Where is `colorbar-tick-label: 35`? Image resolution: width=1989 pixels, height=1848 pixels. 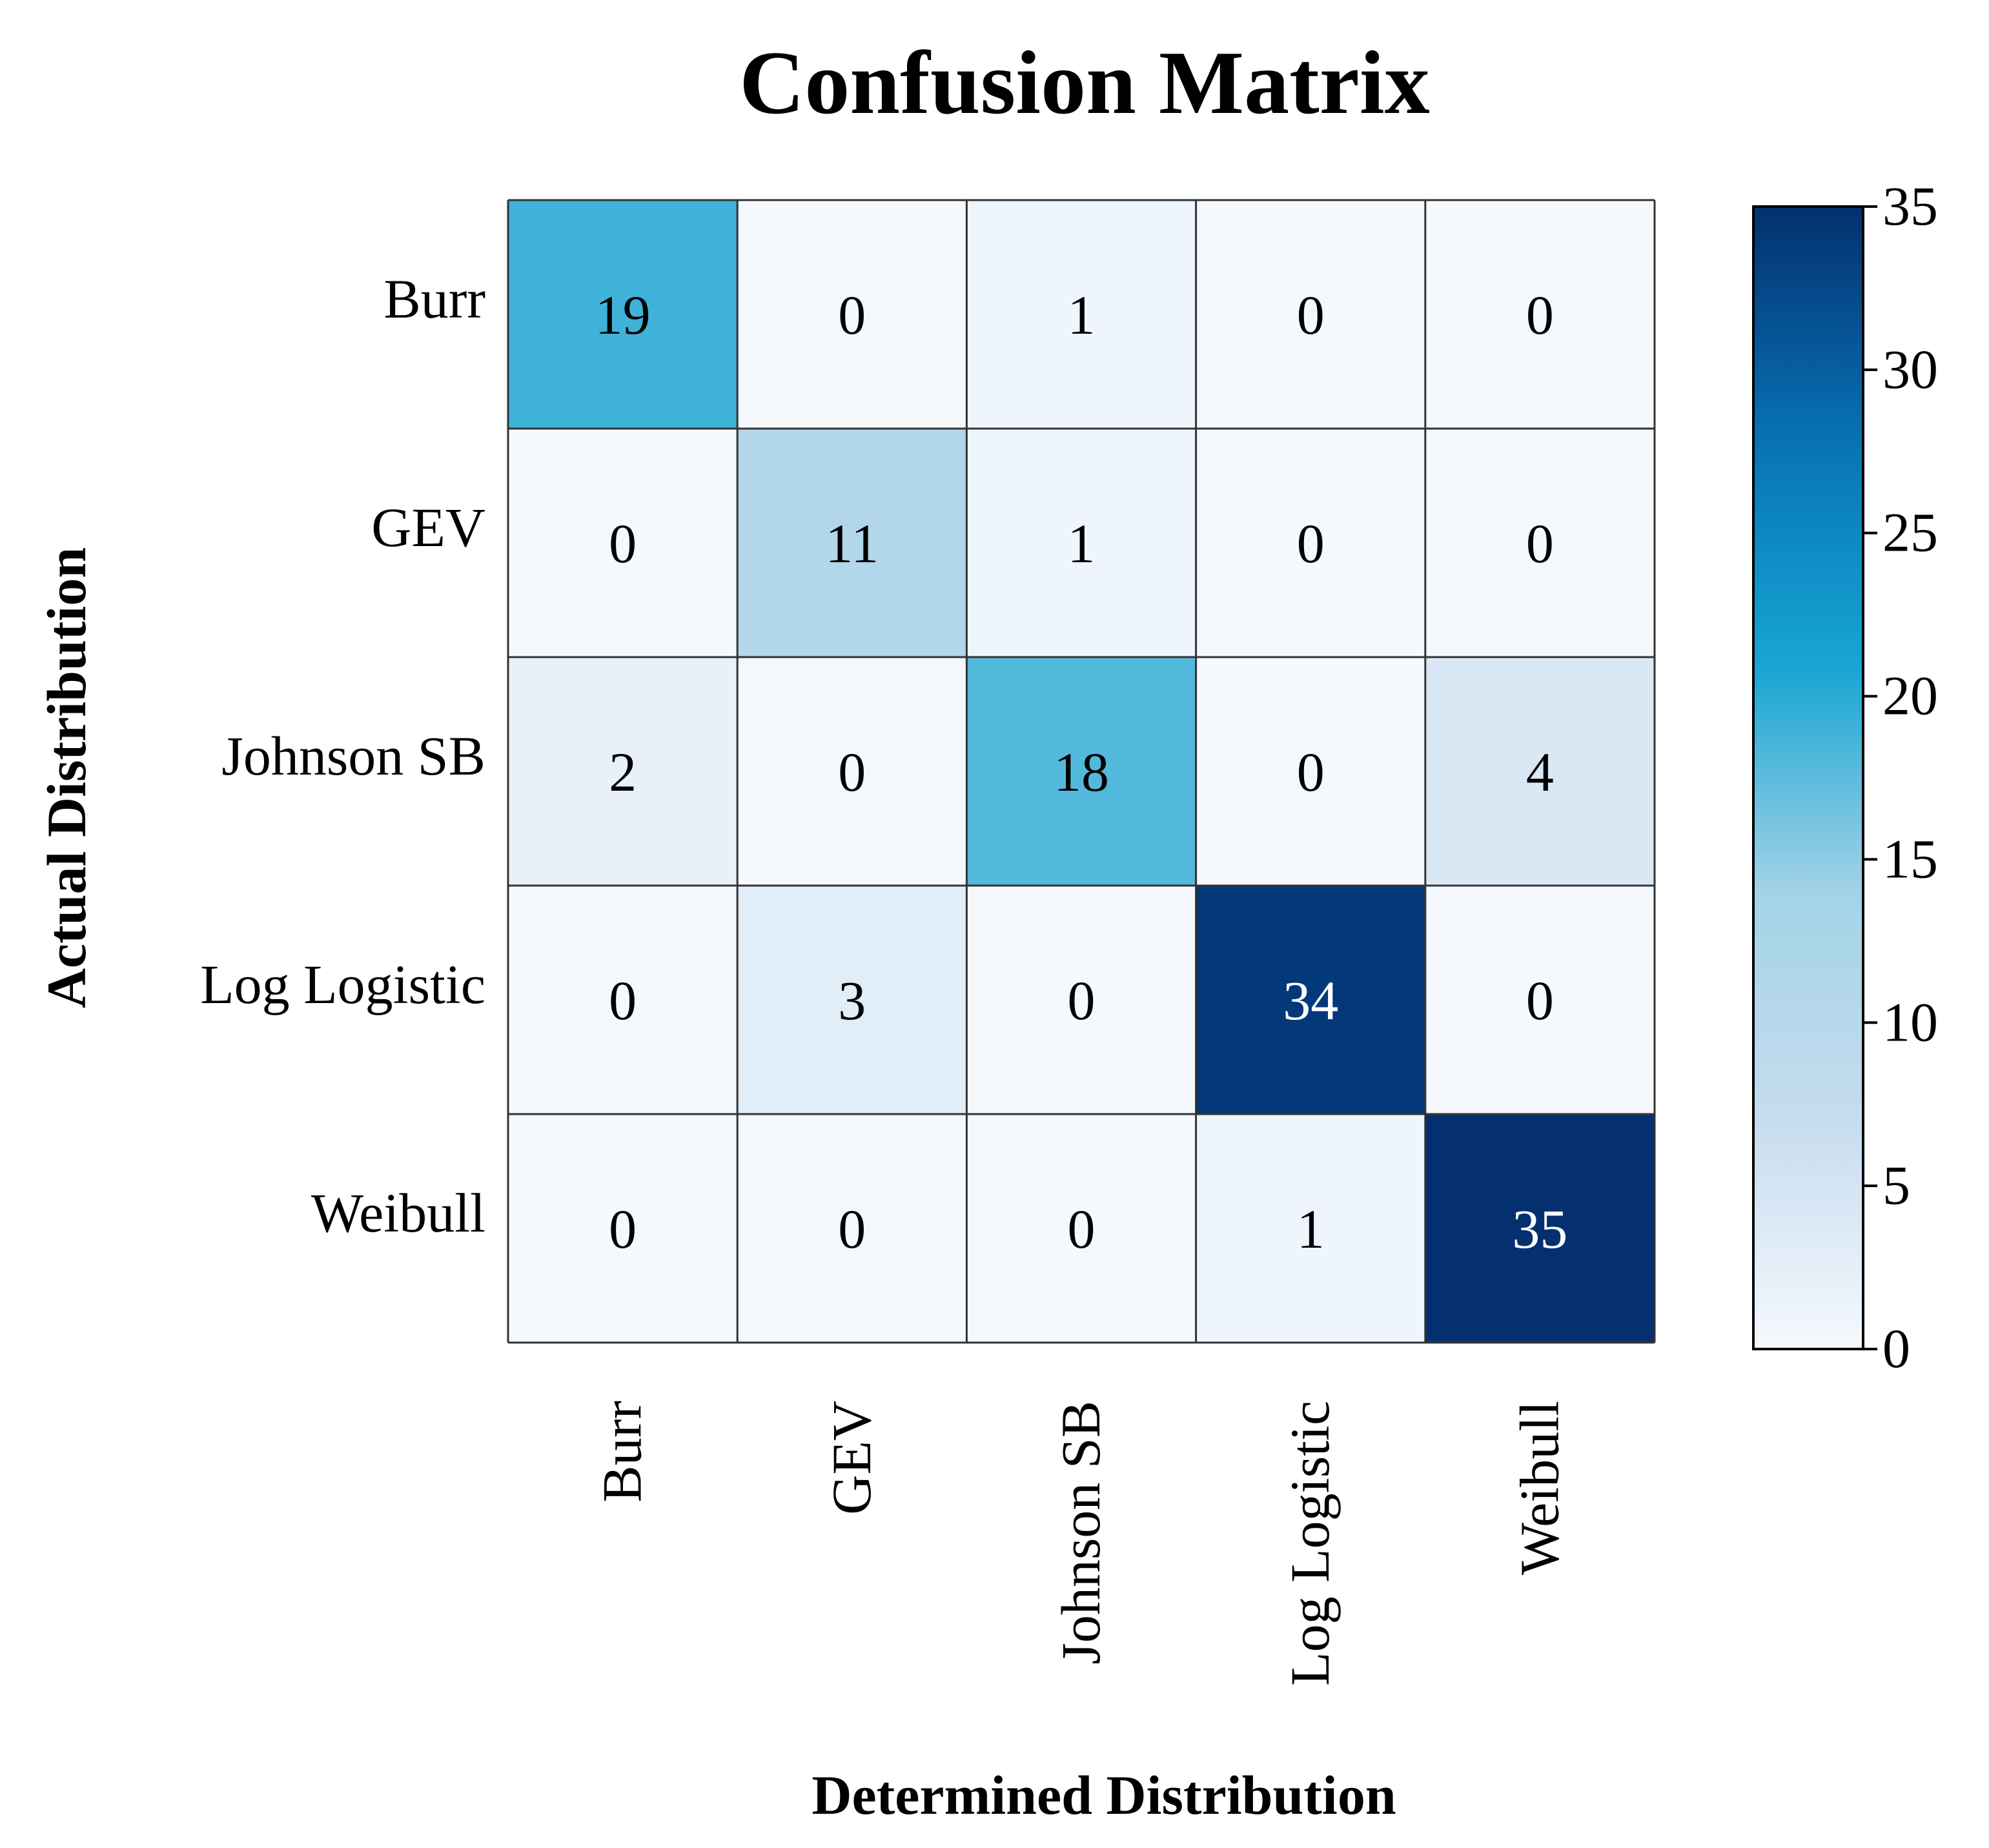
colorbar-tick-label: 35 is located at coordinates (1910, 206).